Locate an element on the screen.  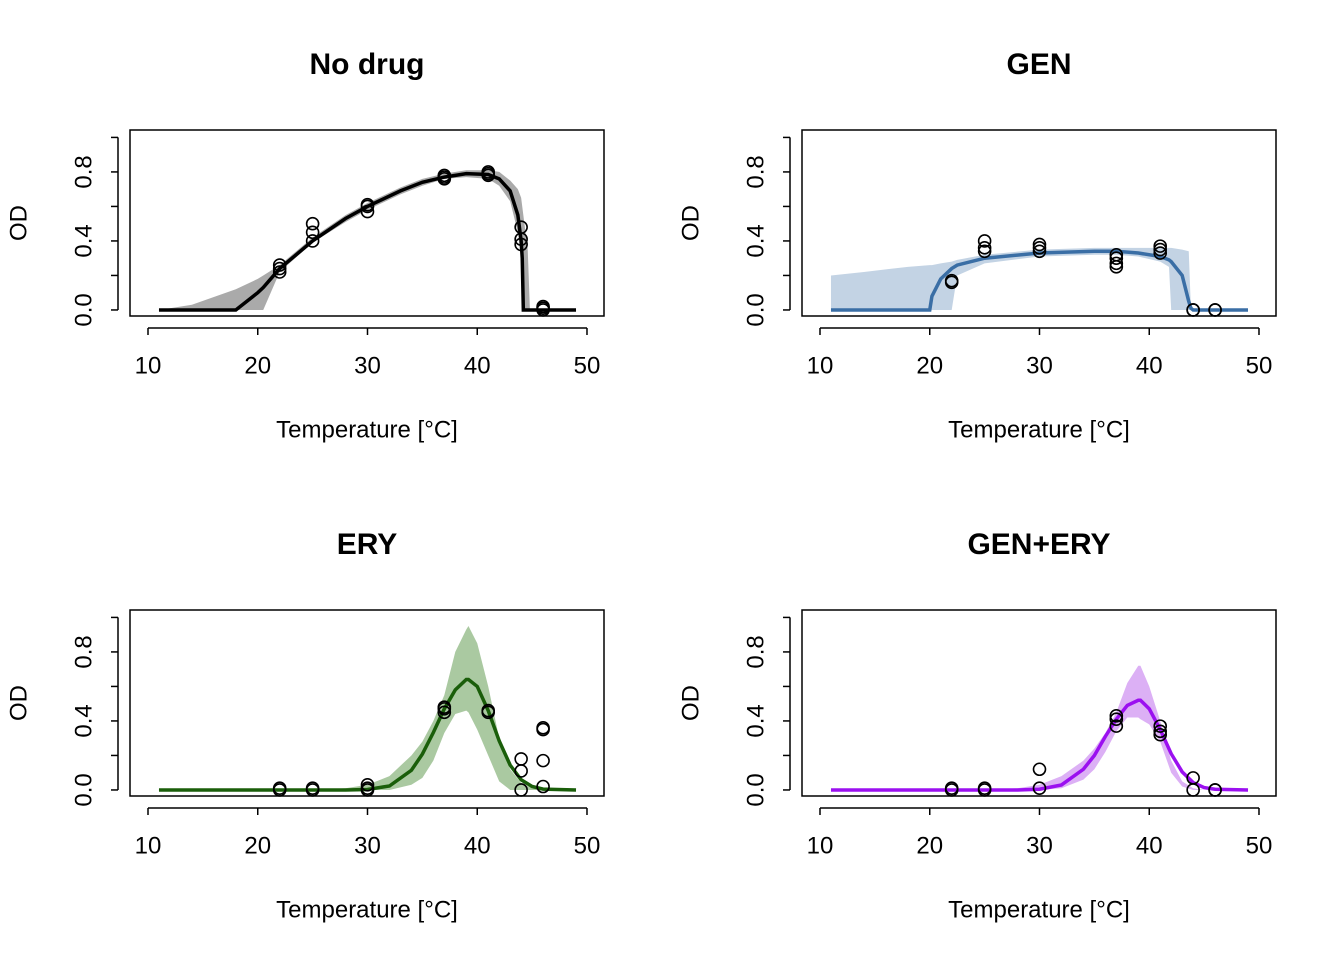
chart-title: GEN is located at coordinates (1038, 64).